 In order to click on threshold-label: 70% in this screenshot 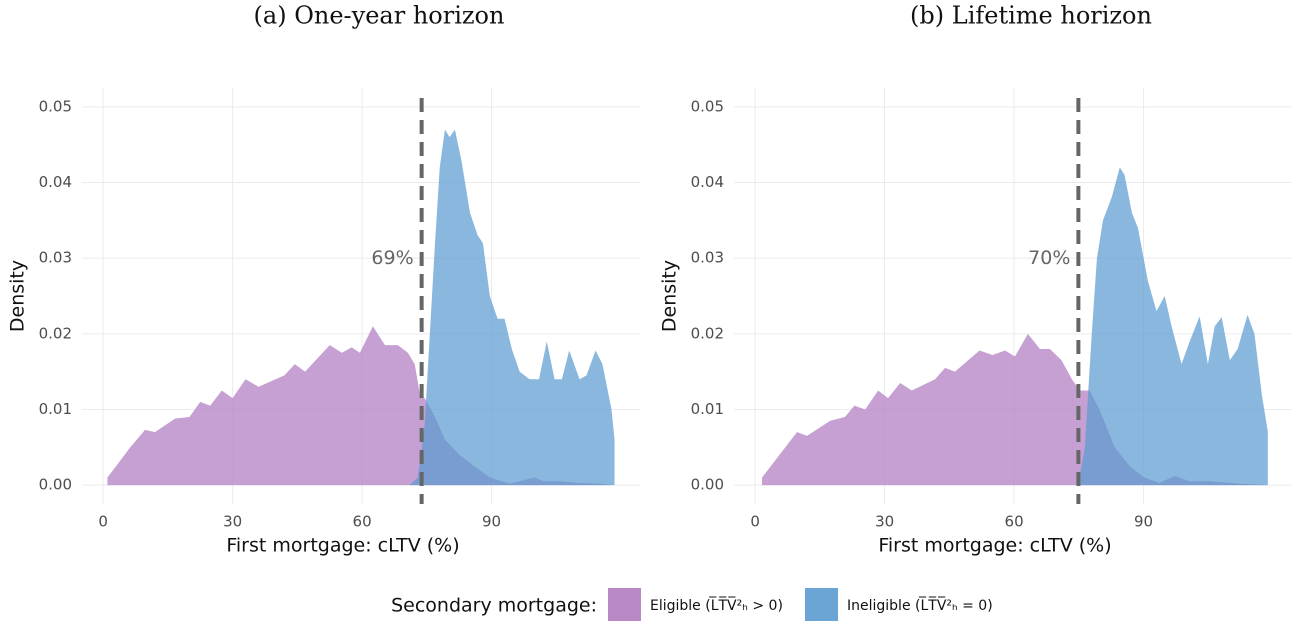, I will do `click(1049, 258)`.